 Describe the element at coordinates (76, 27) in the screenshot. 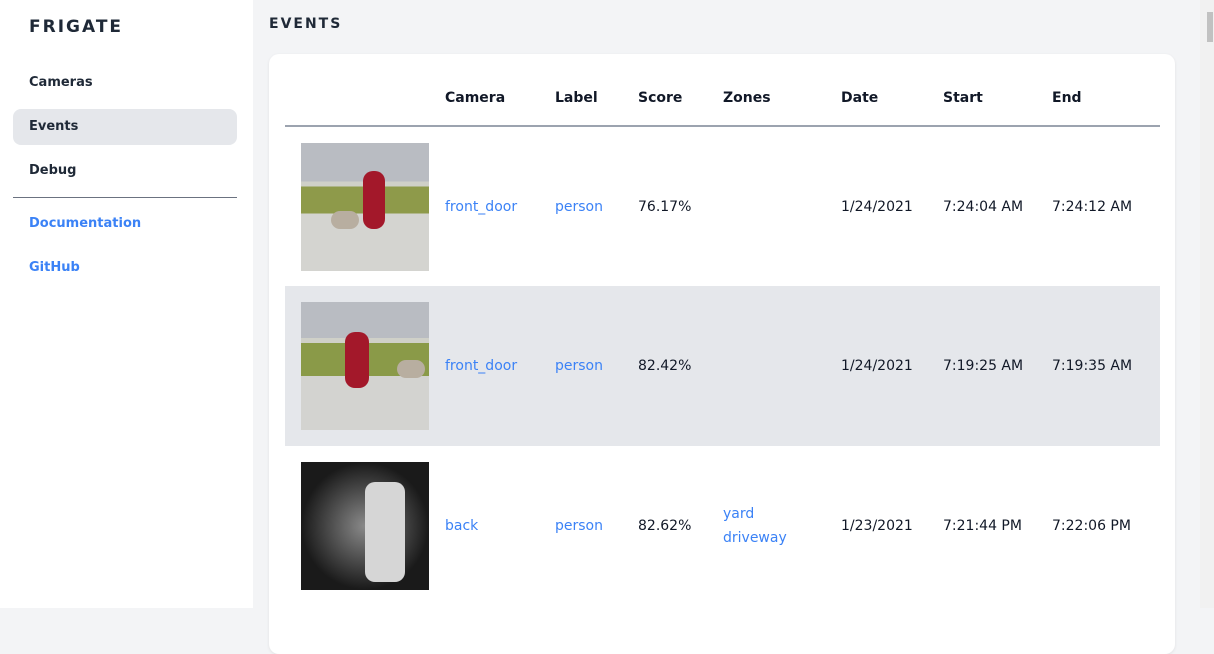

I see `brand-logo: FRIGATE` at that location.